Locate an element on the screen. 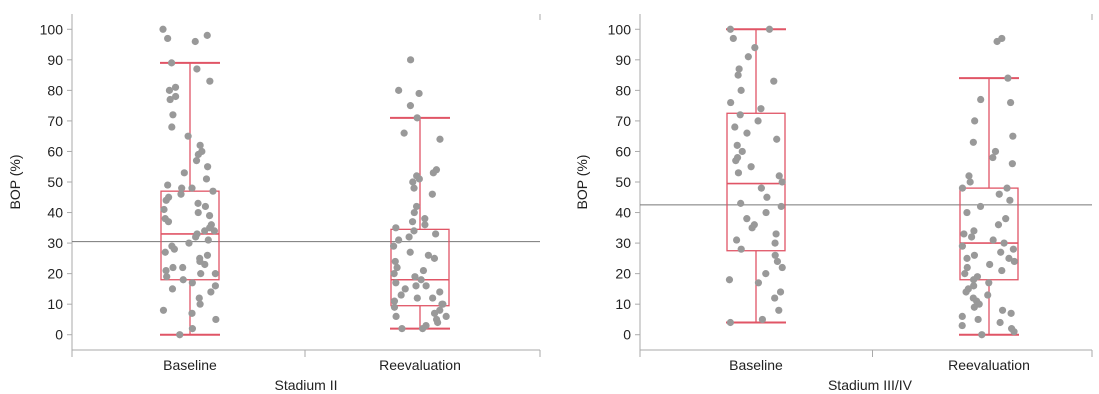 This screenshot has height=394, width=1099. x-tick-label: Reevaluation is located at coordinates (420, 365).